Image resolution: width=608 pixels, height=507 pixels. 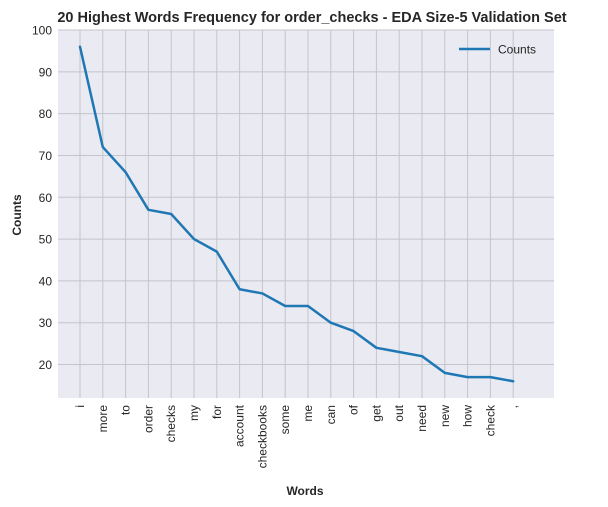 What do you see at coordinates (399, 412) in the screenshot?
I see `x-tick-label: out` at bounding box center [399, 412].